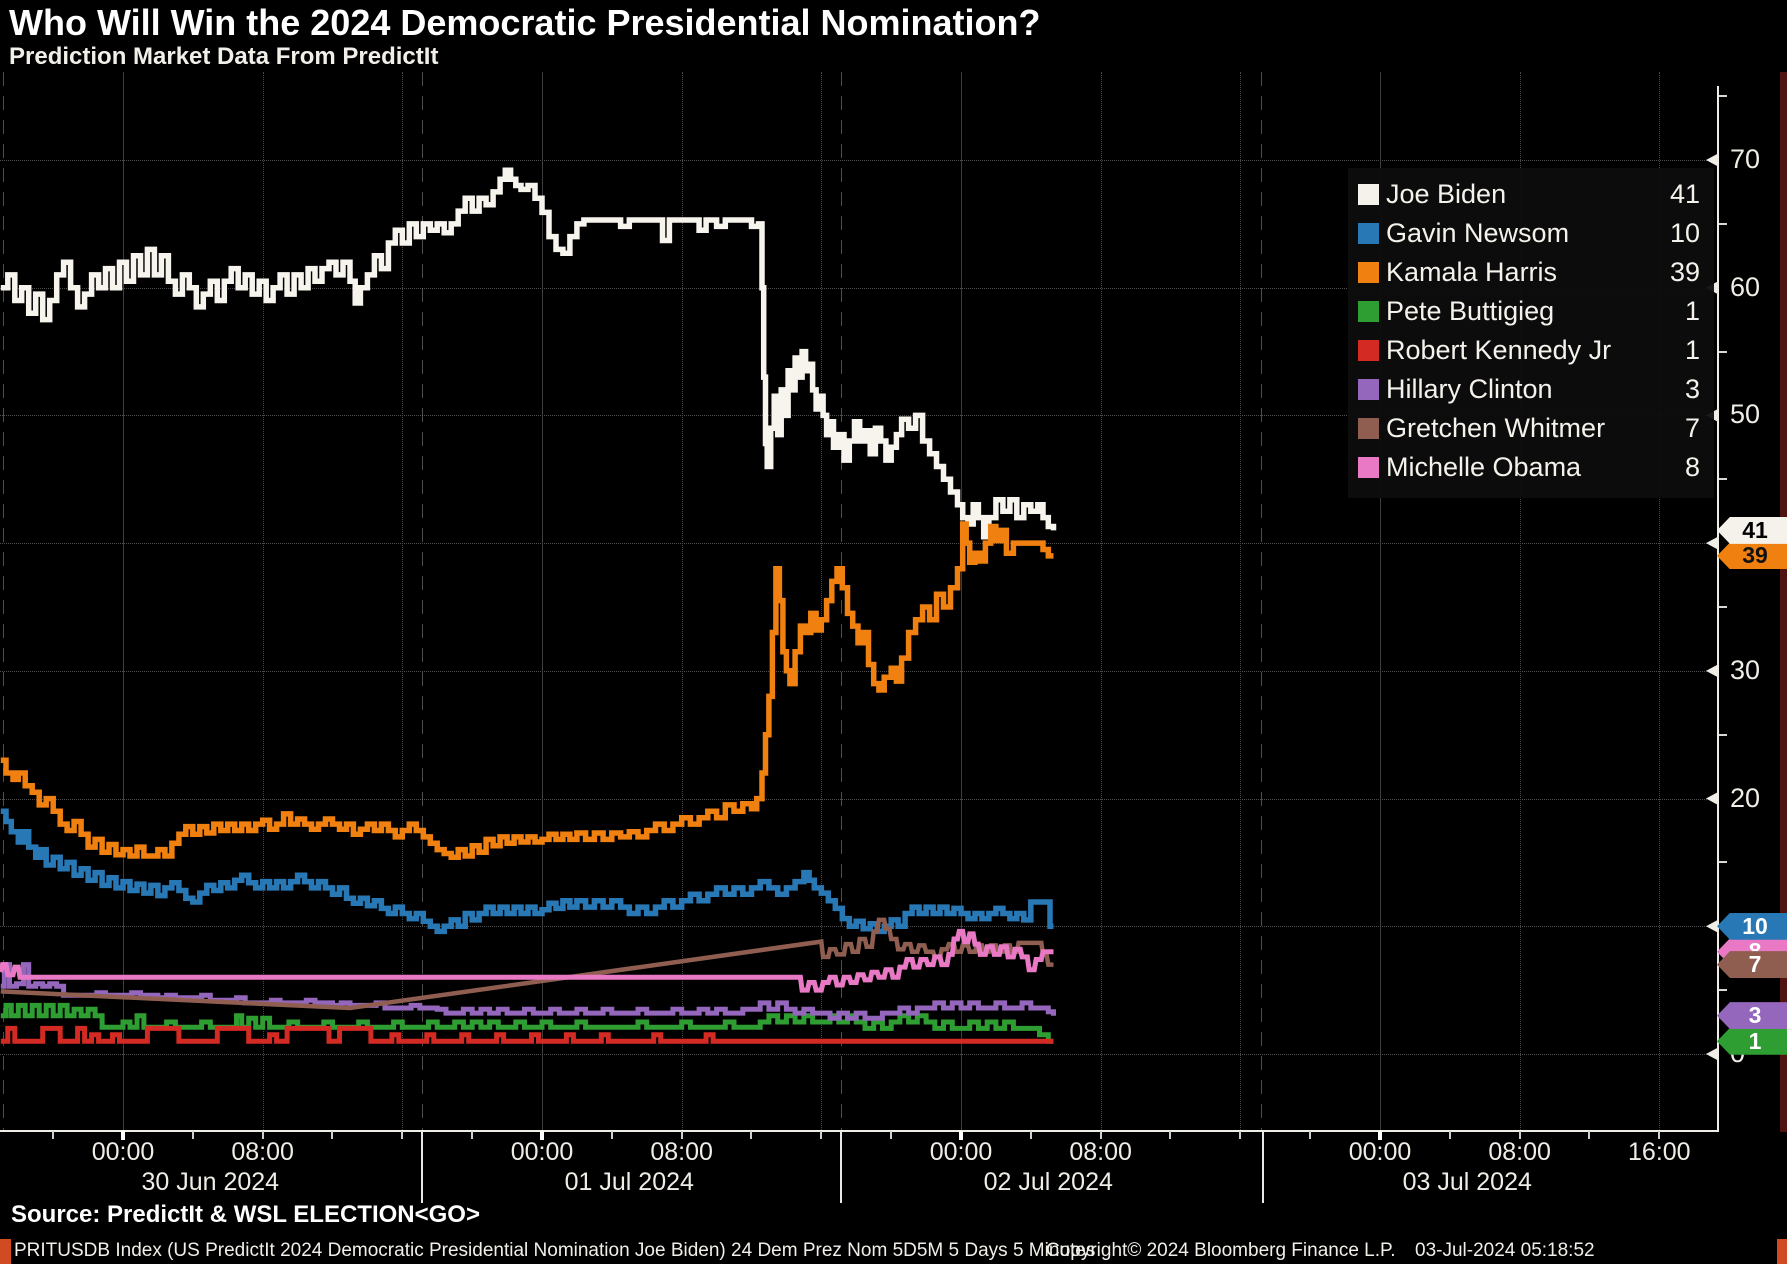 The height and width of the screenshot is (1264, 1787). I want to click on x-time-label: 16:00, so click(1659, 1152).